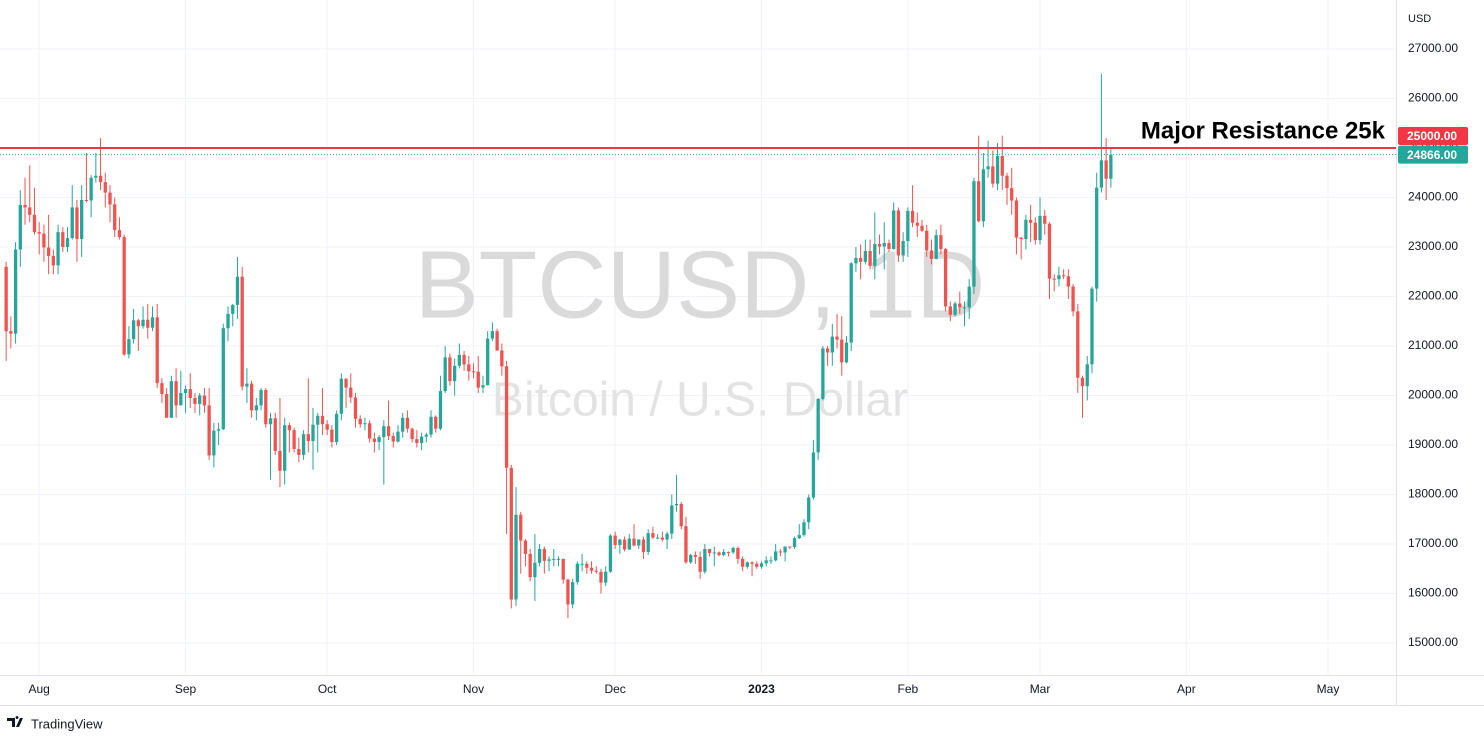 The image size is (1484, 754). Describe the element at coordinates (1433, 444) in the screenshot. I see `y-tick-label: 19000.00` at that location.